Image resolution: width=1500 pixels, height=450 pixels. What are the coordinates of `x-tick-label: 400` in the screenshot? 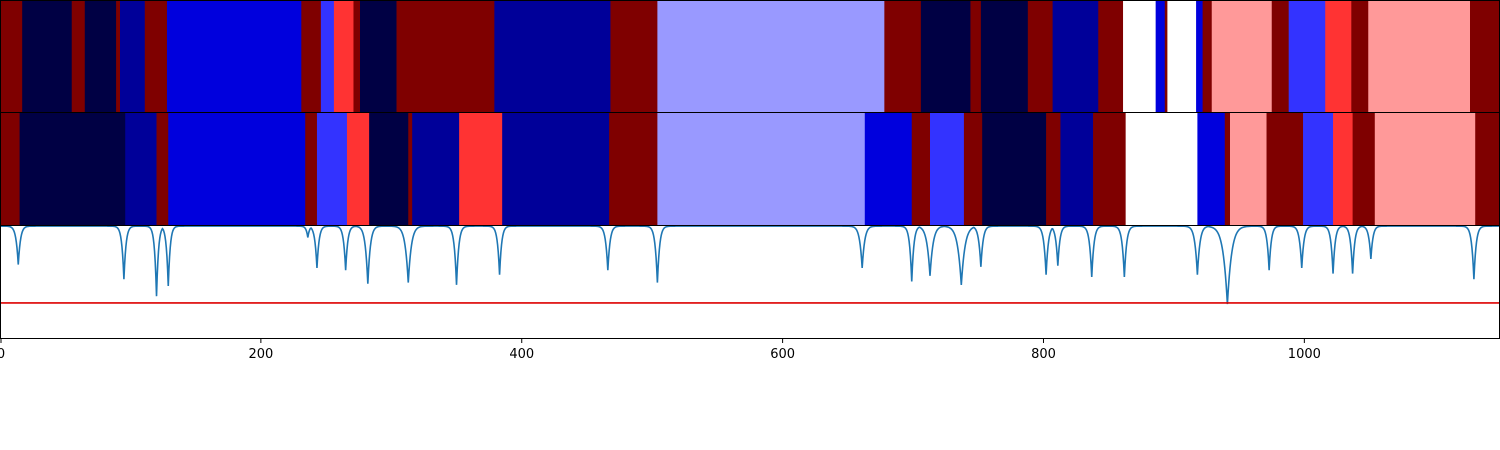 It's located at (521, 354).